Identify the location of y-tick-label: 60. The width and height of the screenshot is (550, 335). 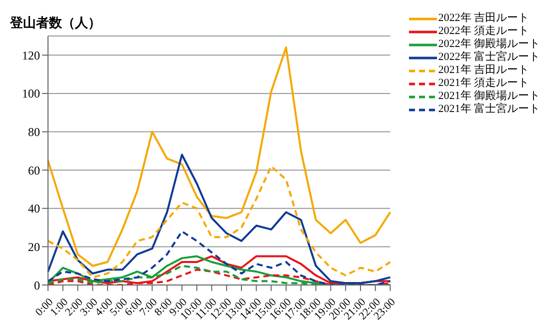
(34, 170).